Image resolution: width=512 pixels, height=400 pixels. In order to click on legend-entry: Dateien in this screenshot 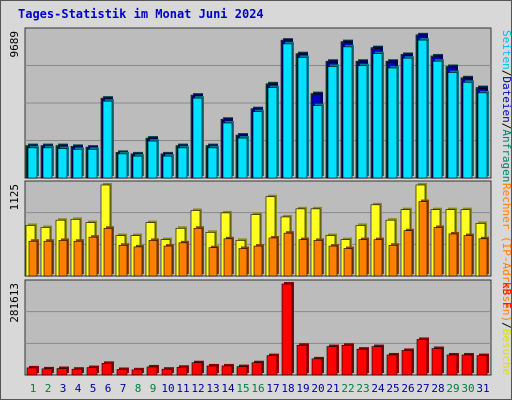, I will do `click(506, 99)`.